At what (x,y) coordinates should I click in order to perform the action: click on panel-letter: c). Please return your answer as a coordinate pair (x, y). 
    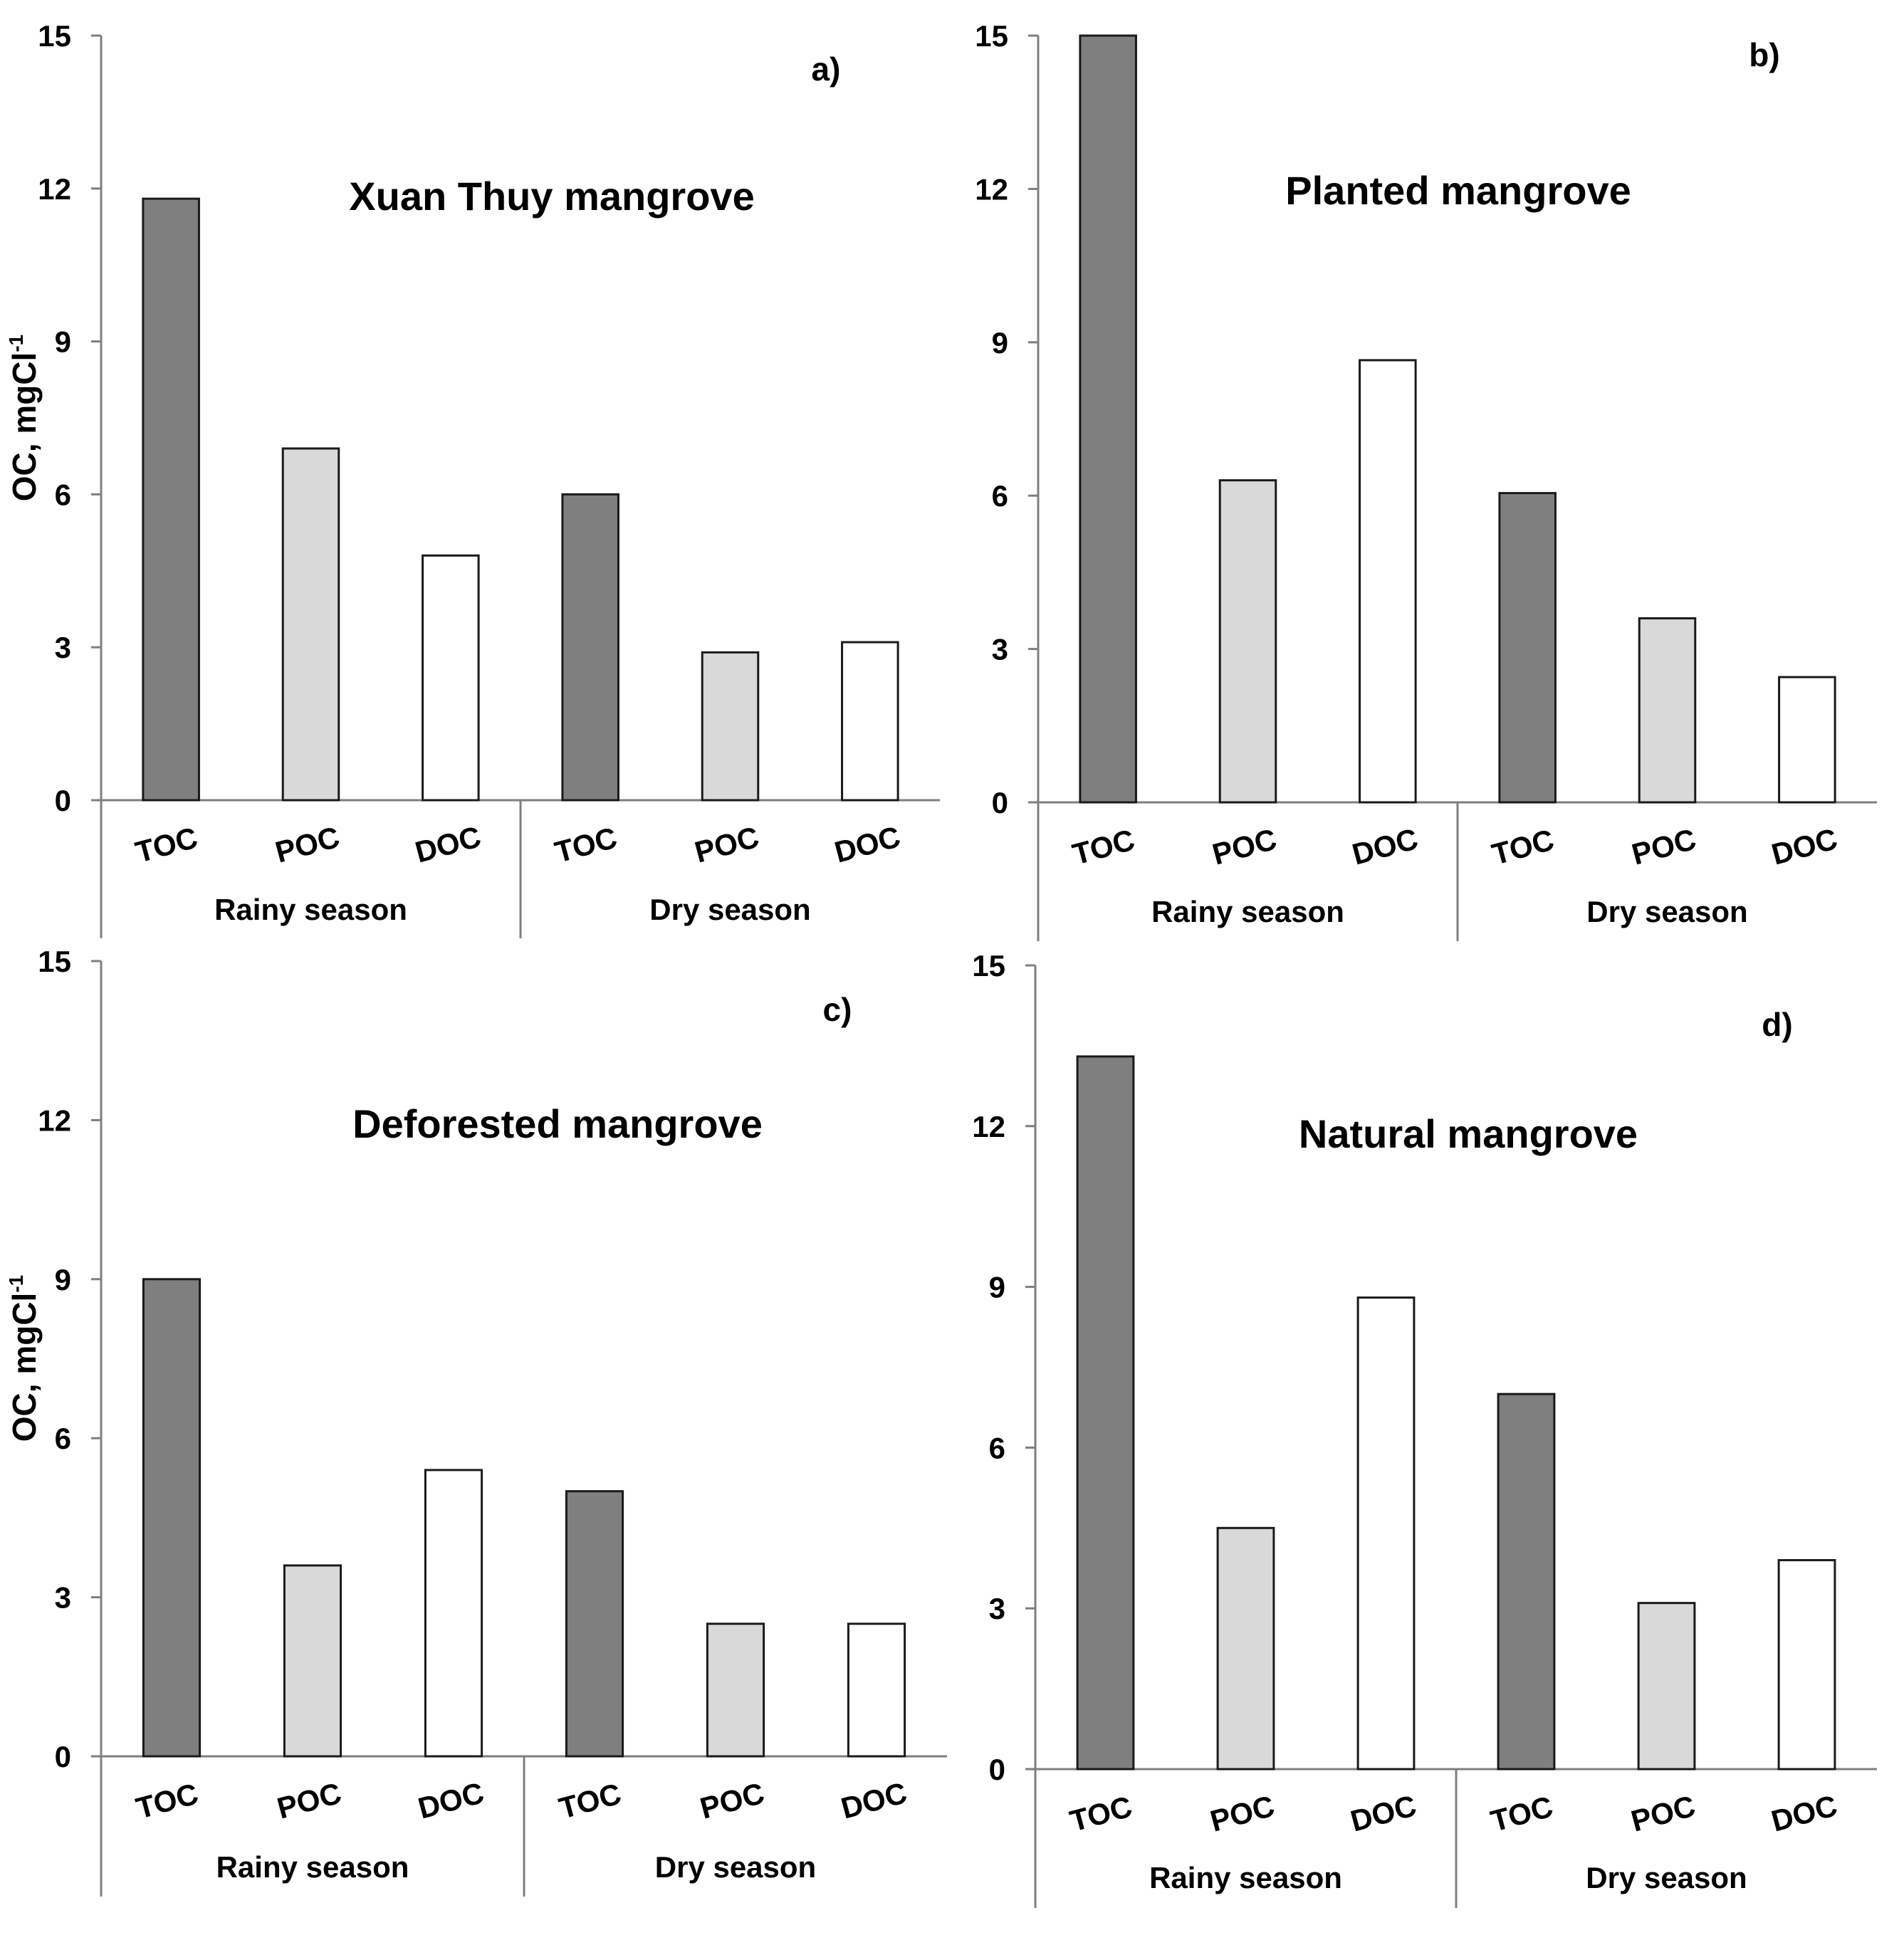
    Looking at the image, I should click on (837, 1009).